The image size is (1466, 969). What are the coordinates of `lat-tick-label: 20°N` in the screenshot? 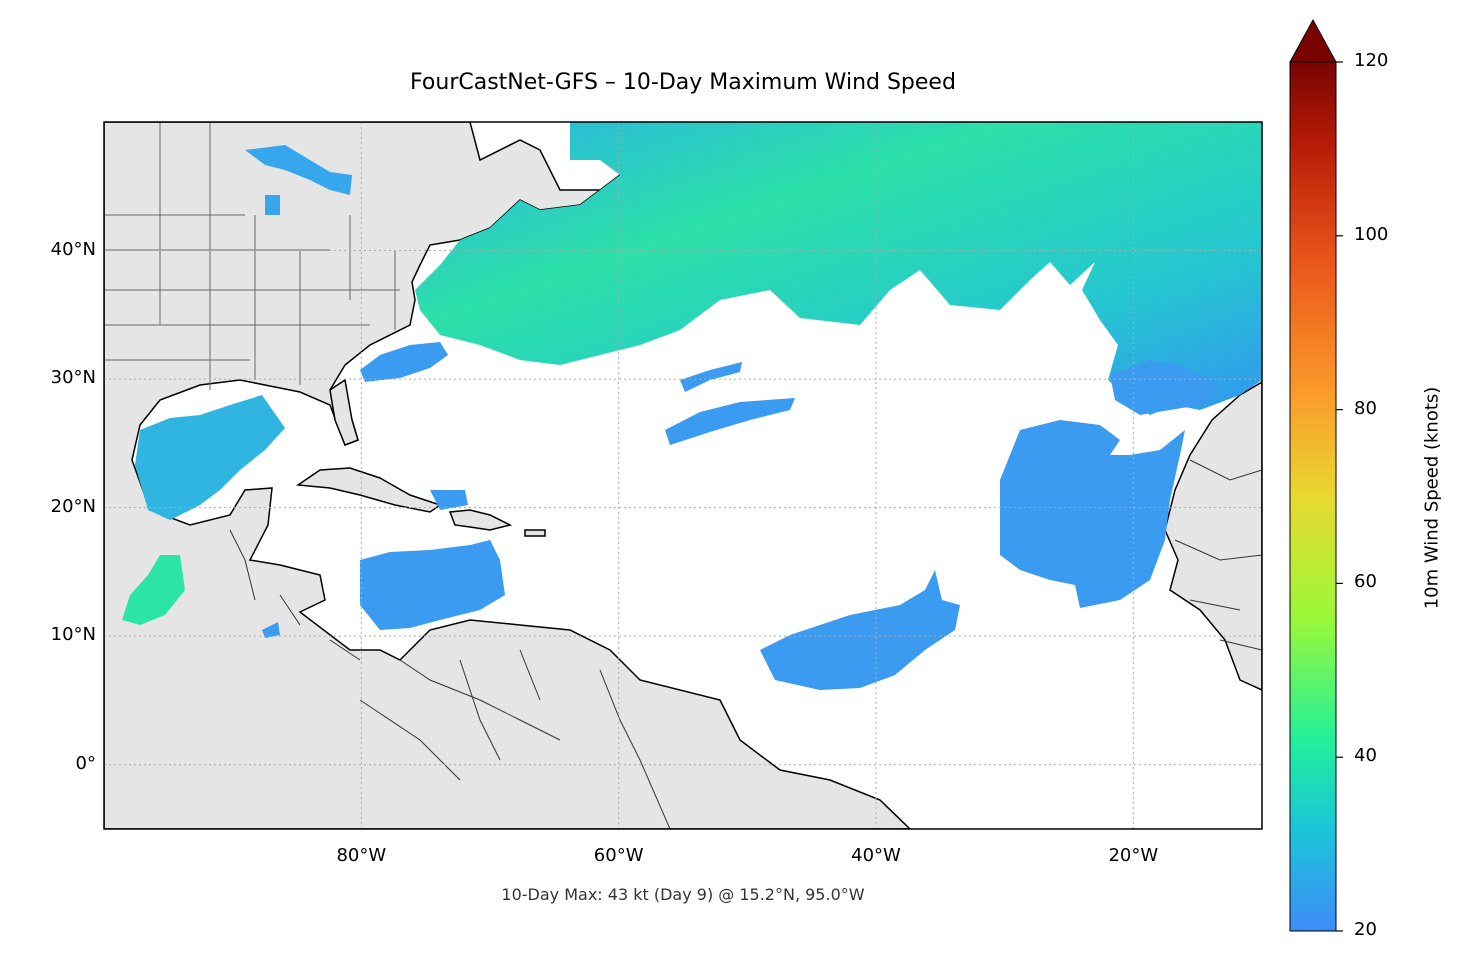 It's located at (73, 506).